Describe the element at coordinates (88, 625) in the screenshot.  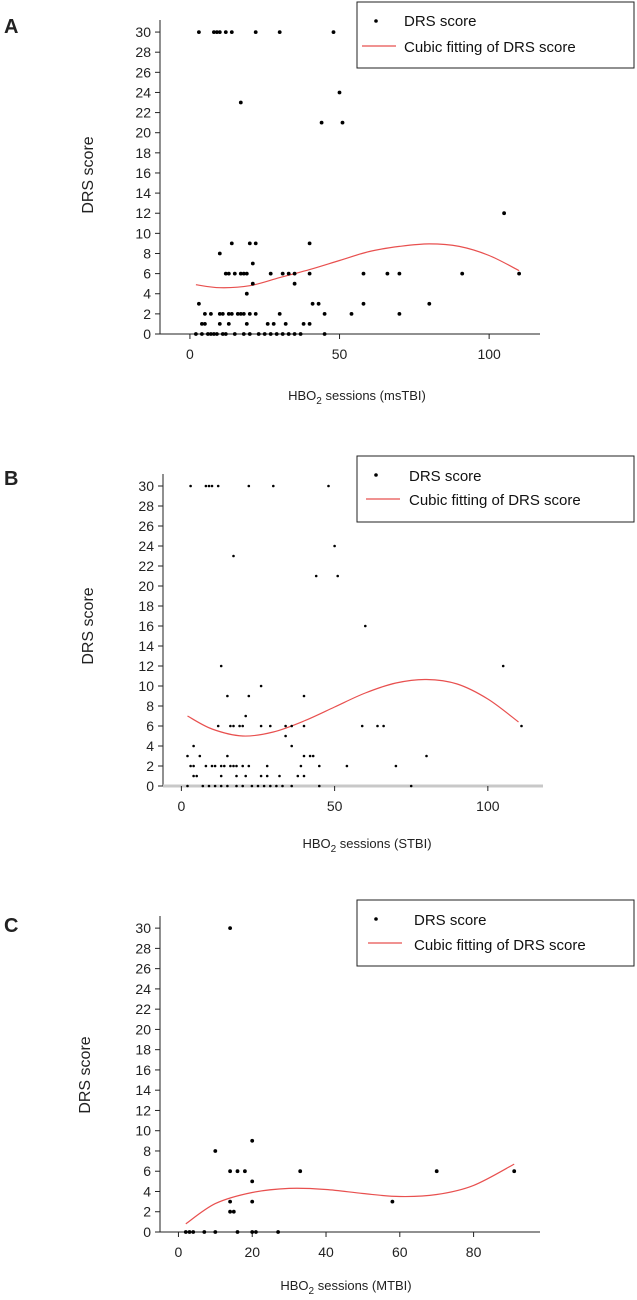
I see `y-axis-title-b: DRS score` at that location.